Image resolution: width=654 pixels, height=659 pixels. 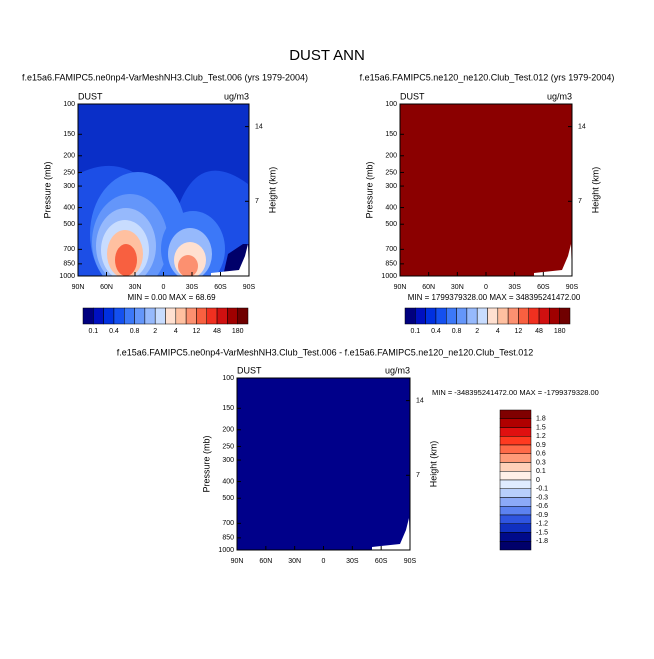 I want to click on colorbar-label: 2, so click(x=477, y=331).